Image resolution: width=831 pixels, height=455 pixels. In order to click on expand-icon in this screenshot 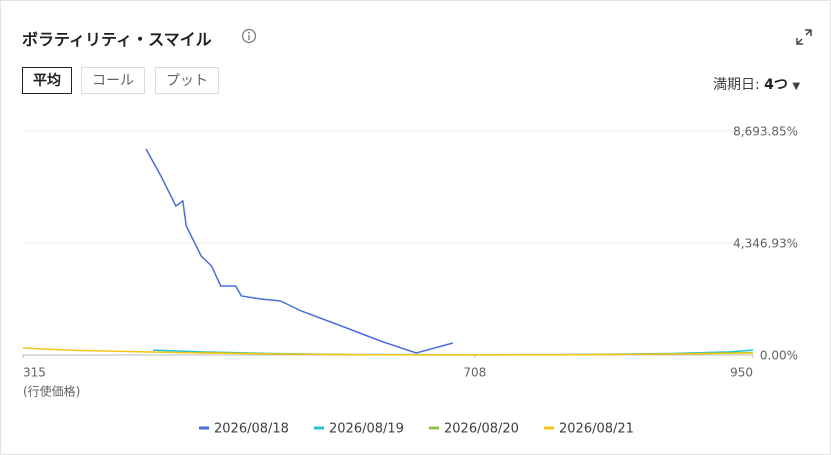, I will do `click(804, 37)`.